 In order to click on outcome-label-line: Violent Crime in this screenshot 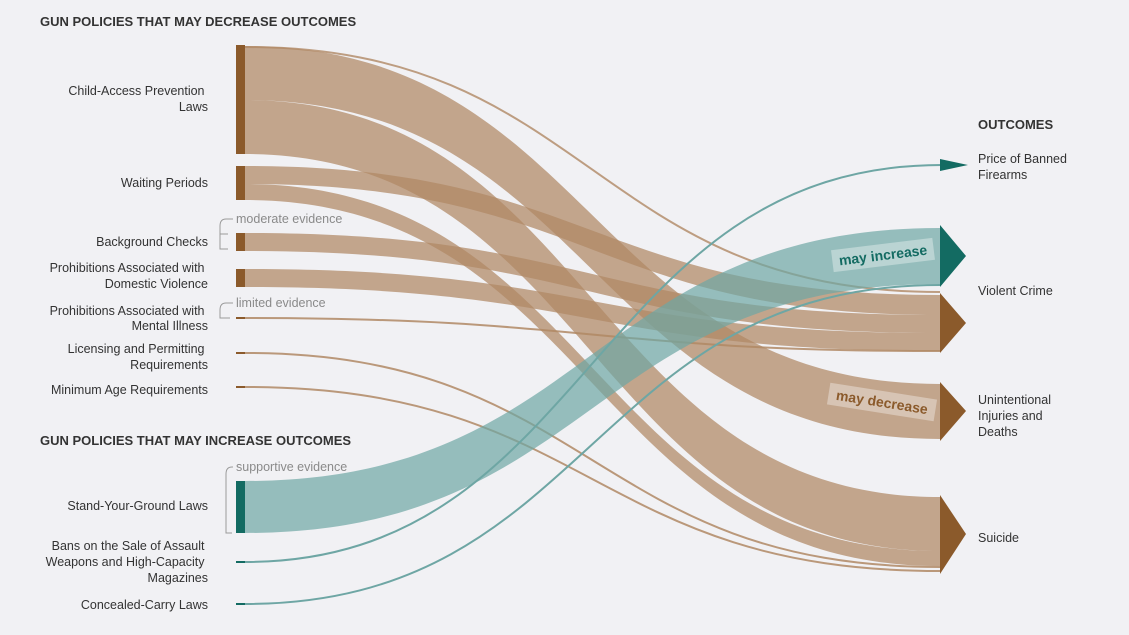, I will do `click(1015, 291)`.